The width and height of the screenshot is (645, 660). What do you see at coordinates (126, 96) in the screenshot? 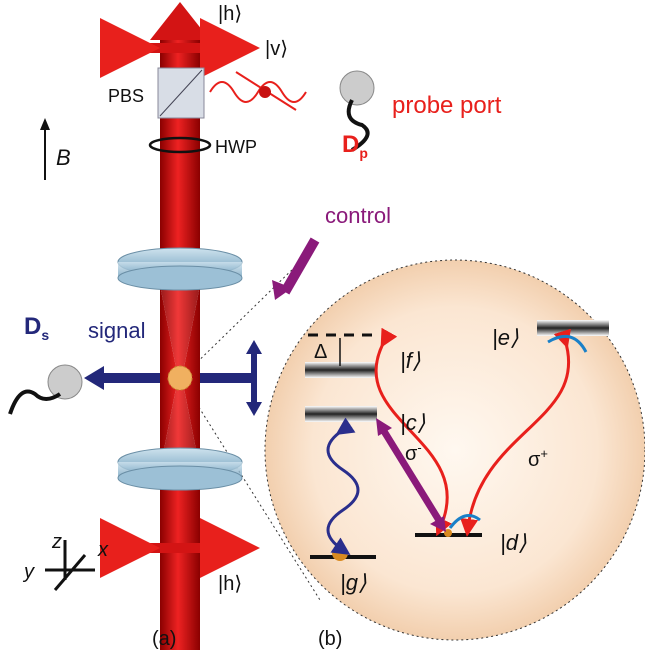
I see `pbs-label: PBS` at bounding box center [126, 96].